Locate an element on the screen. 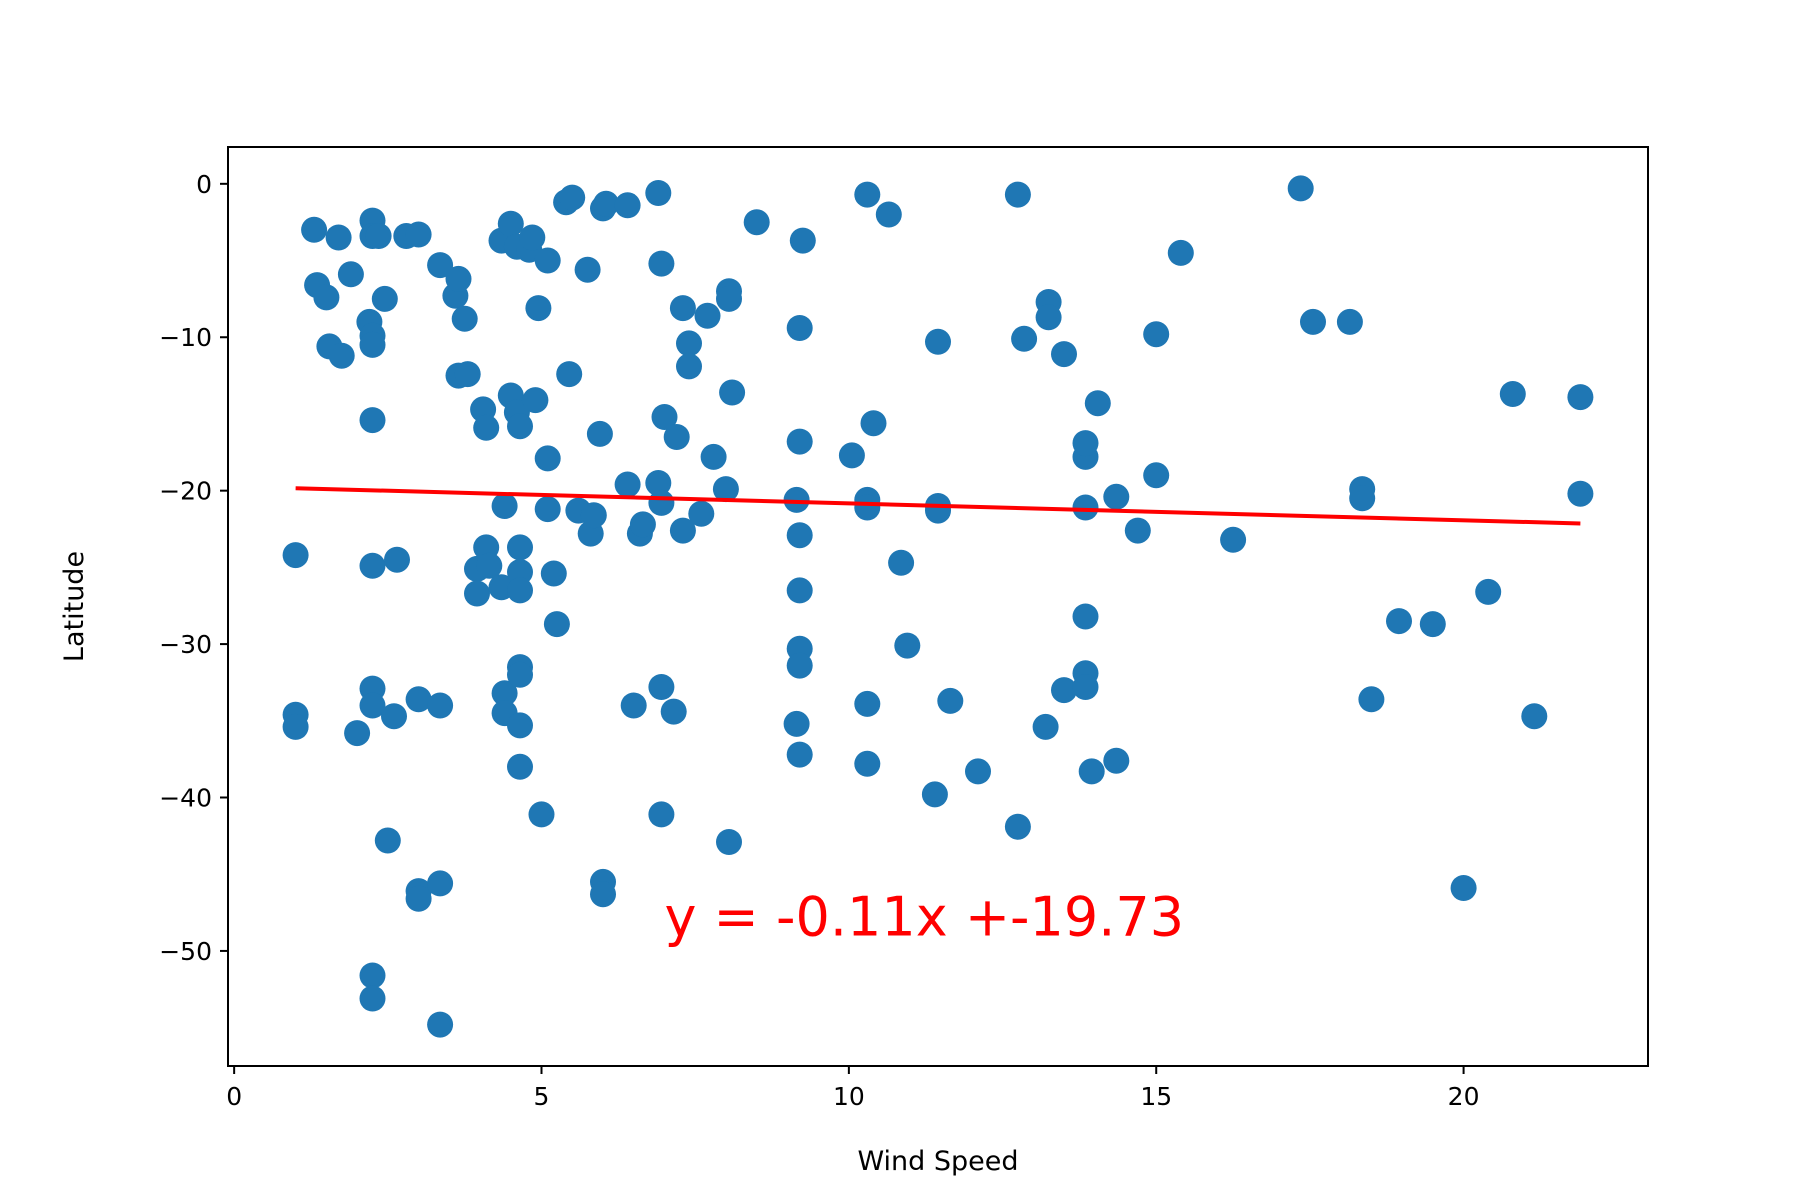  y-axis-ticks: 0 −10 −20 −30 −40 −50 is located at coordinates (193, 568).